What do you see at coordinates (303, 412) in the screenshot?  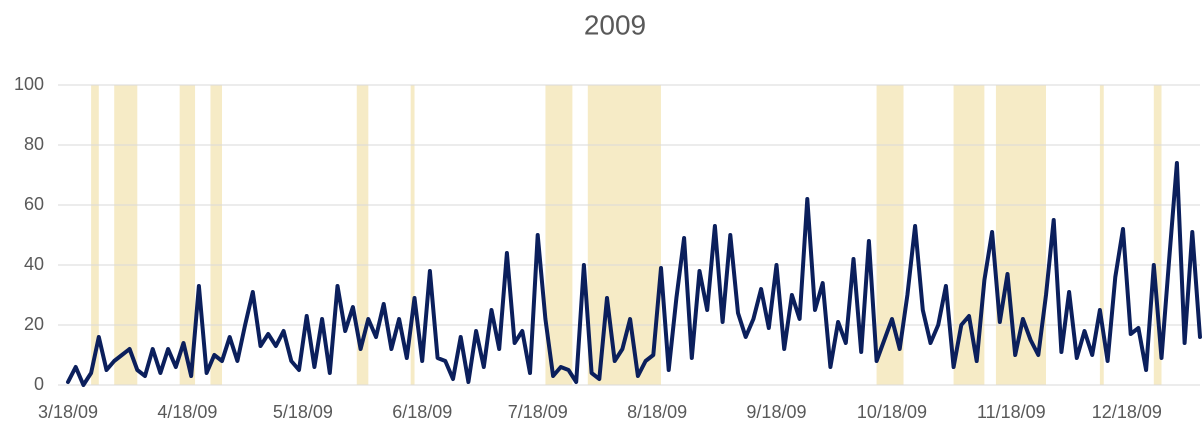 I see `x-tick-label: 5/18/09` at bounding box center [303, 412].